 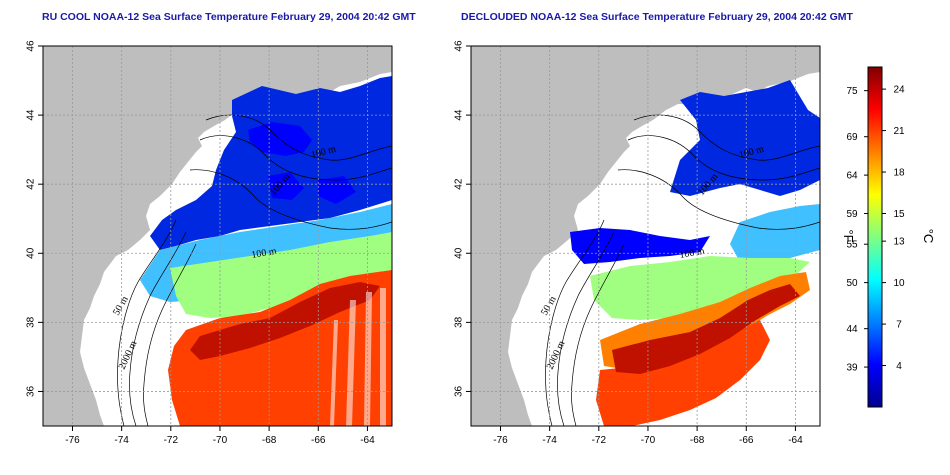 What do you see at coordinates (852, 137) in the screenshot?
I see `fahrenheit-tick-label: 69` at bounding box center [852, 137].